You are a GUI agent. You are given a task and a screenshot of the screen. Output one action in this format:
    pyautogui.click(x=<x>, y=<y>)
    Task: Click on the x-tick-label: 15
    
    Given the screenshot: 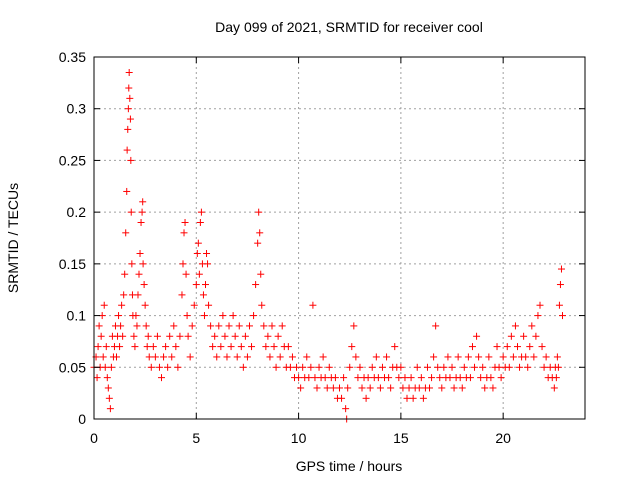 What is the action you would take?
    pyautogui.click(x=401, y=438)
    